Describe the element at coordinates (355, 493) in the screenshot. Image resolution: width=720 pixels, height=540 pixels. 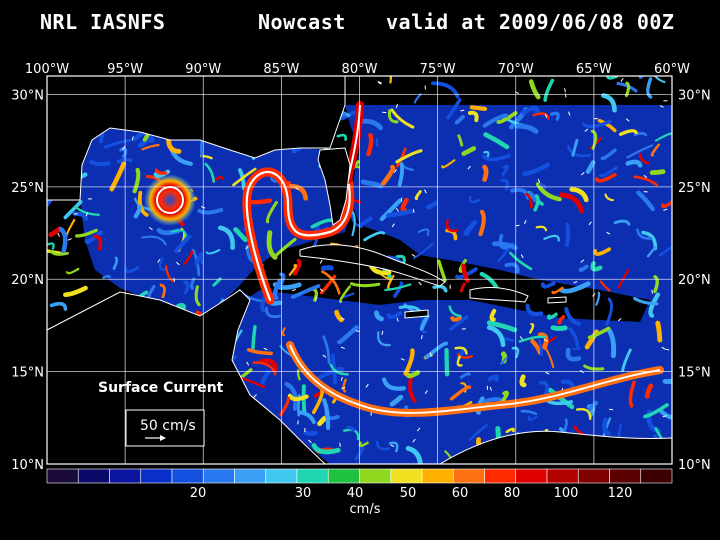
I see `colorbar-tick-label: 40` at that location.